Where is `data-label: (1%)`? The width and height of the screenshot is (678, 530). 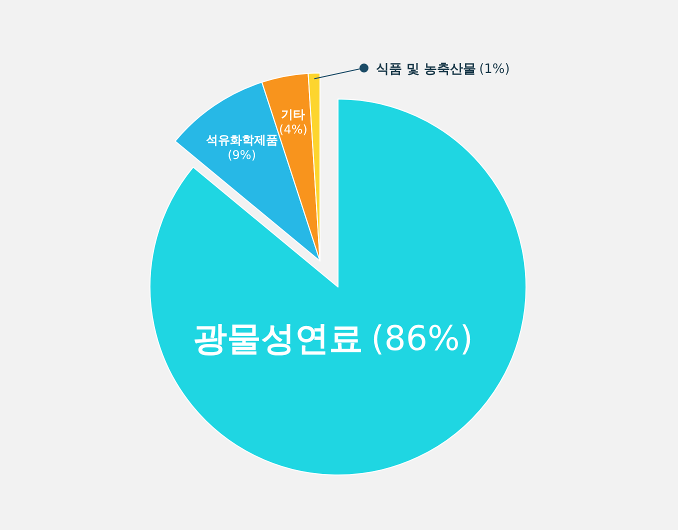 data-label: (1%) is located at coordinates (494, 69).